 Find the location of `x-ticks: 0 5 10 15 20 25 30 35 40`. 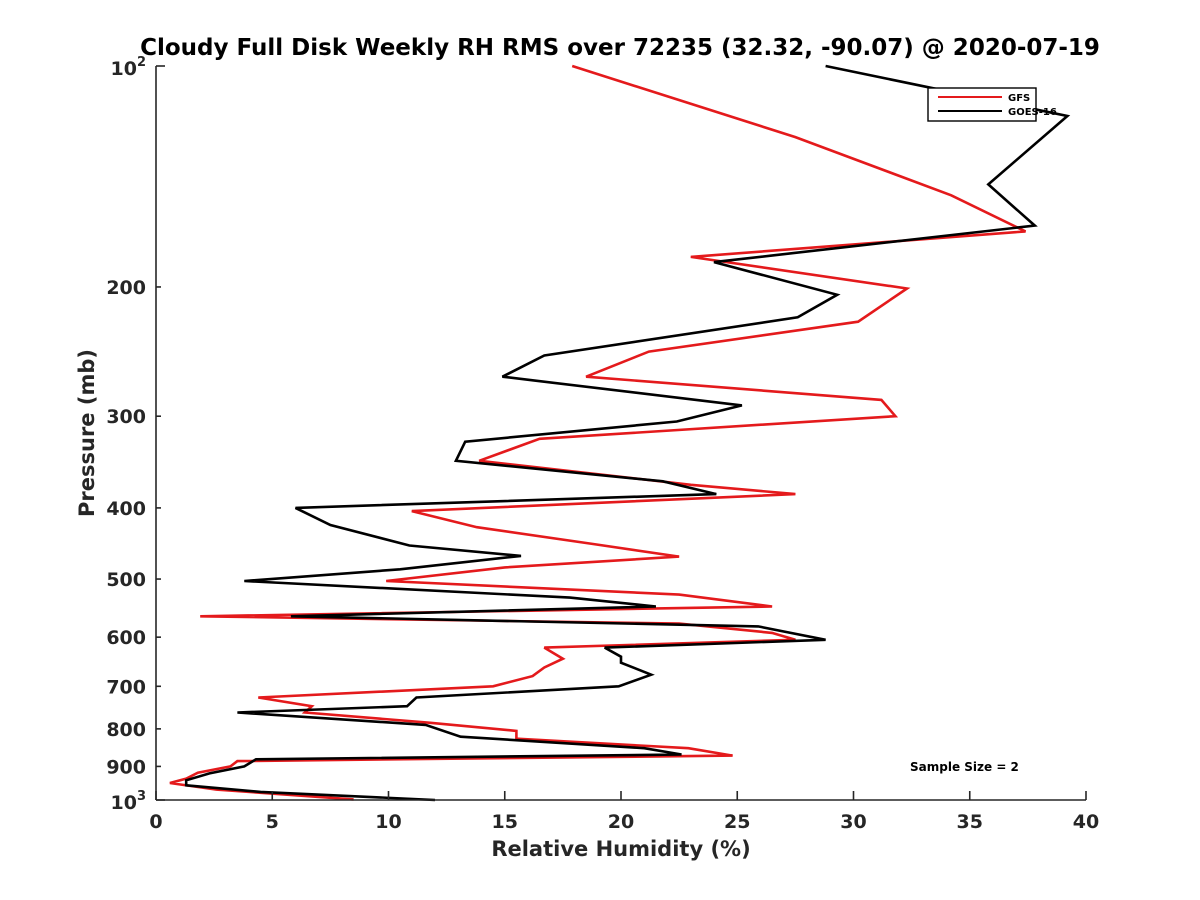

x-ticks: 0 5 10 15 20 25 30 35 40 is located at coordinates (624, 812).